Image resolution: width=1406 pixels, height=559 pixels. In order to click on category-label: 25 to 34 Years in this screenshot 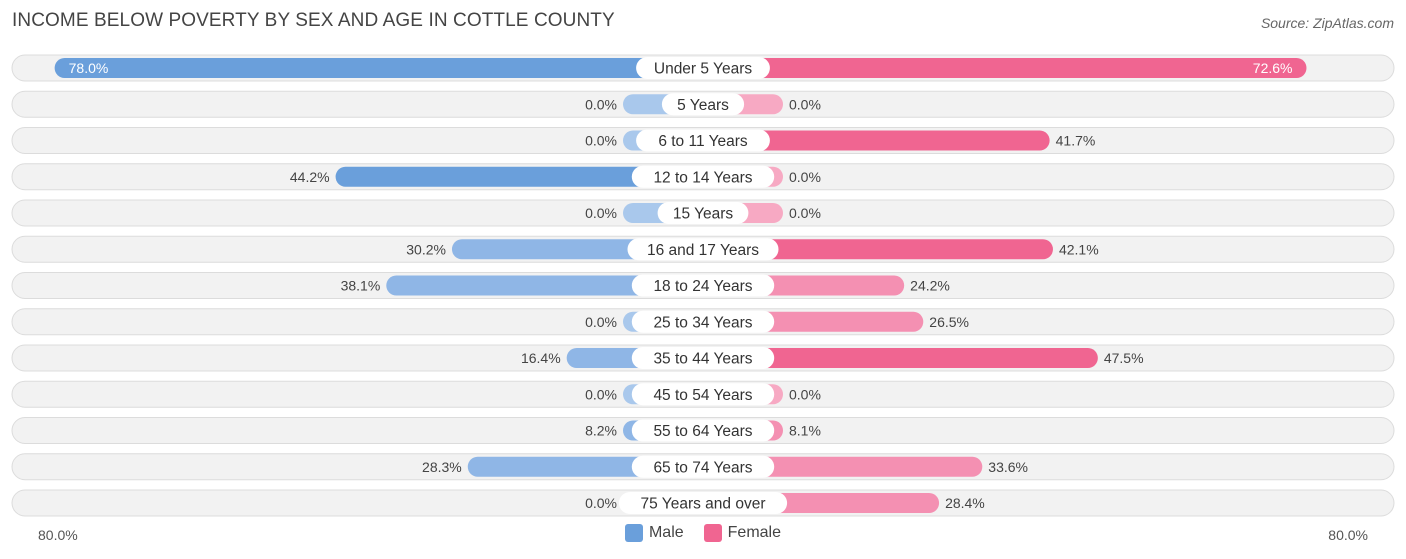, I will do `click(702, 322)`.